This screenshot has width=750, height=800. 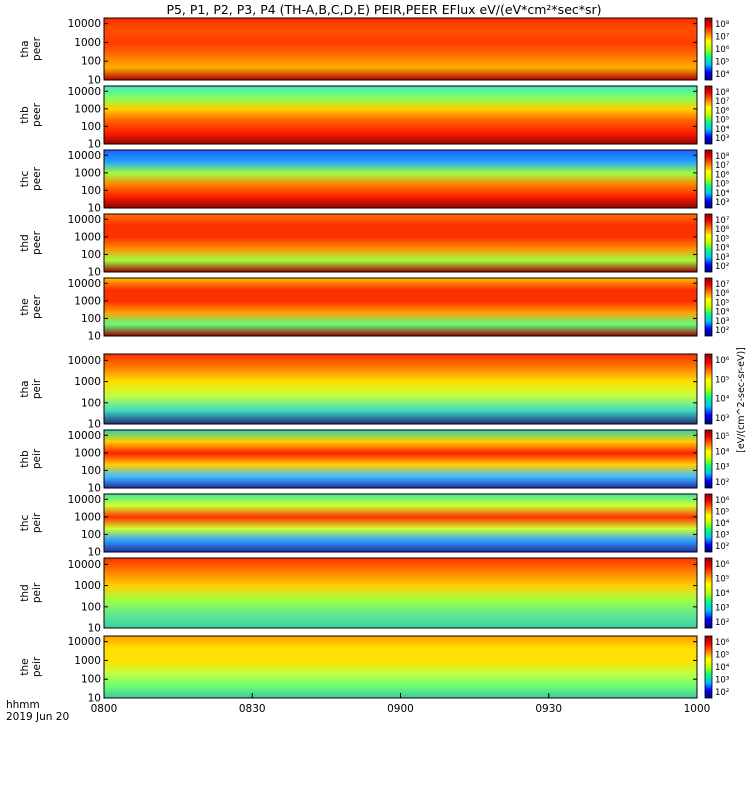 What do you see at coordinates (25, 242) in the screenshot?
I see `ylabel-probe: thd` at bounding box center [25, 242].